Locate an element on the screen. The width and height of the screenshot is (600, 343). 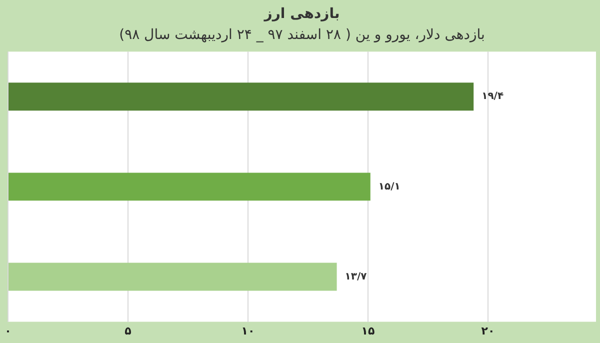
data-label: ۱۹/۴ is located at coordinates (493, 96).